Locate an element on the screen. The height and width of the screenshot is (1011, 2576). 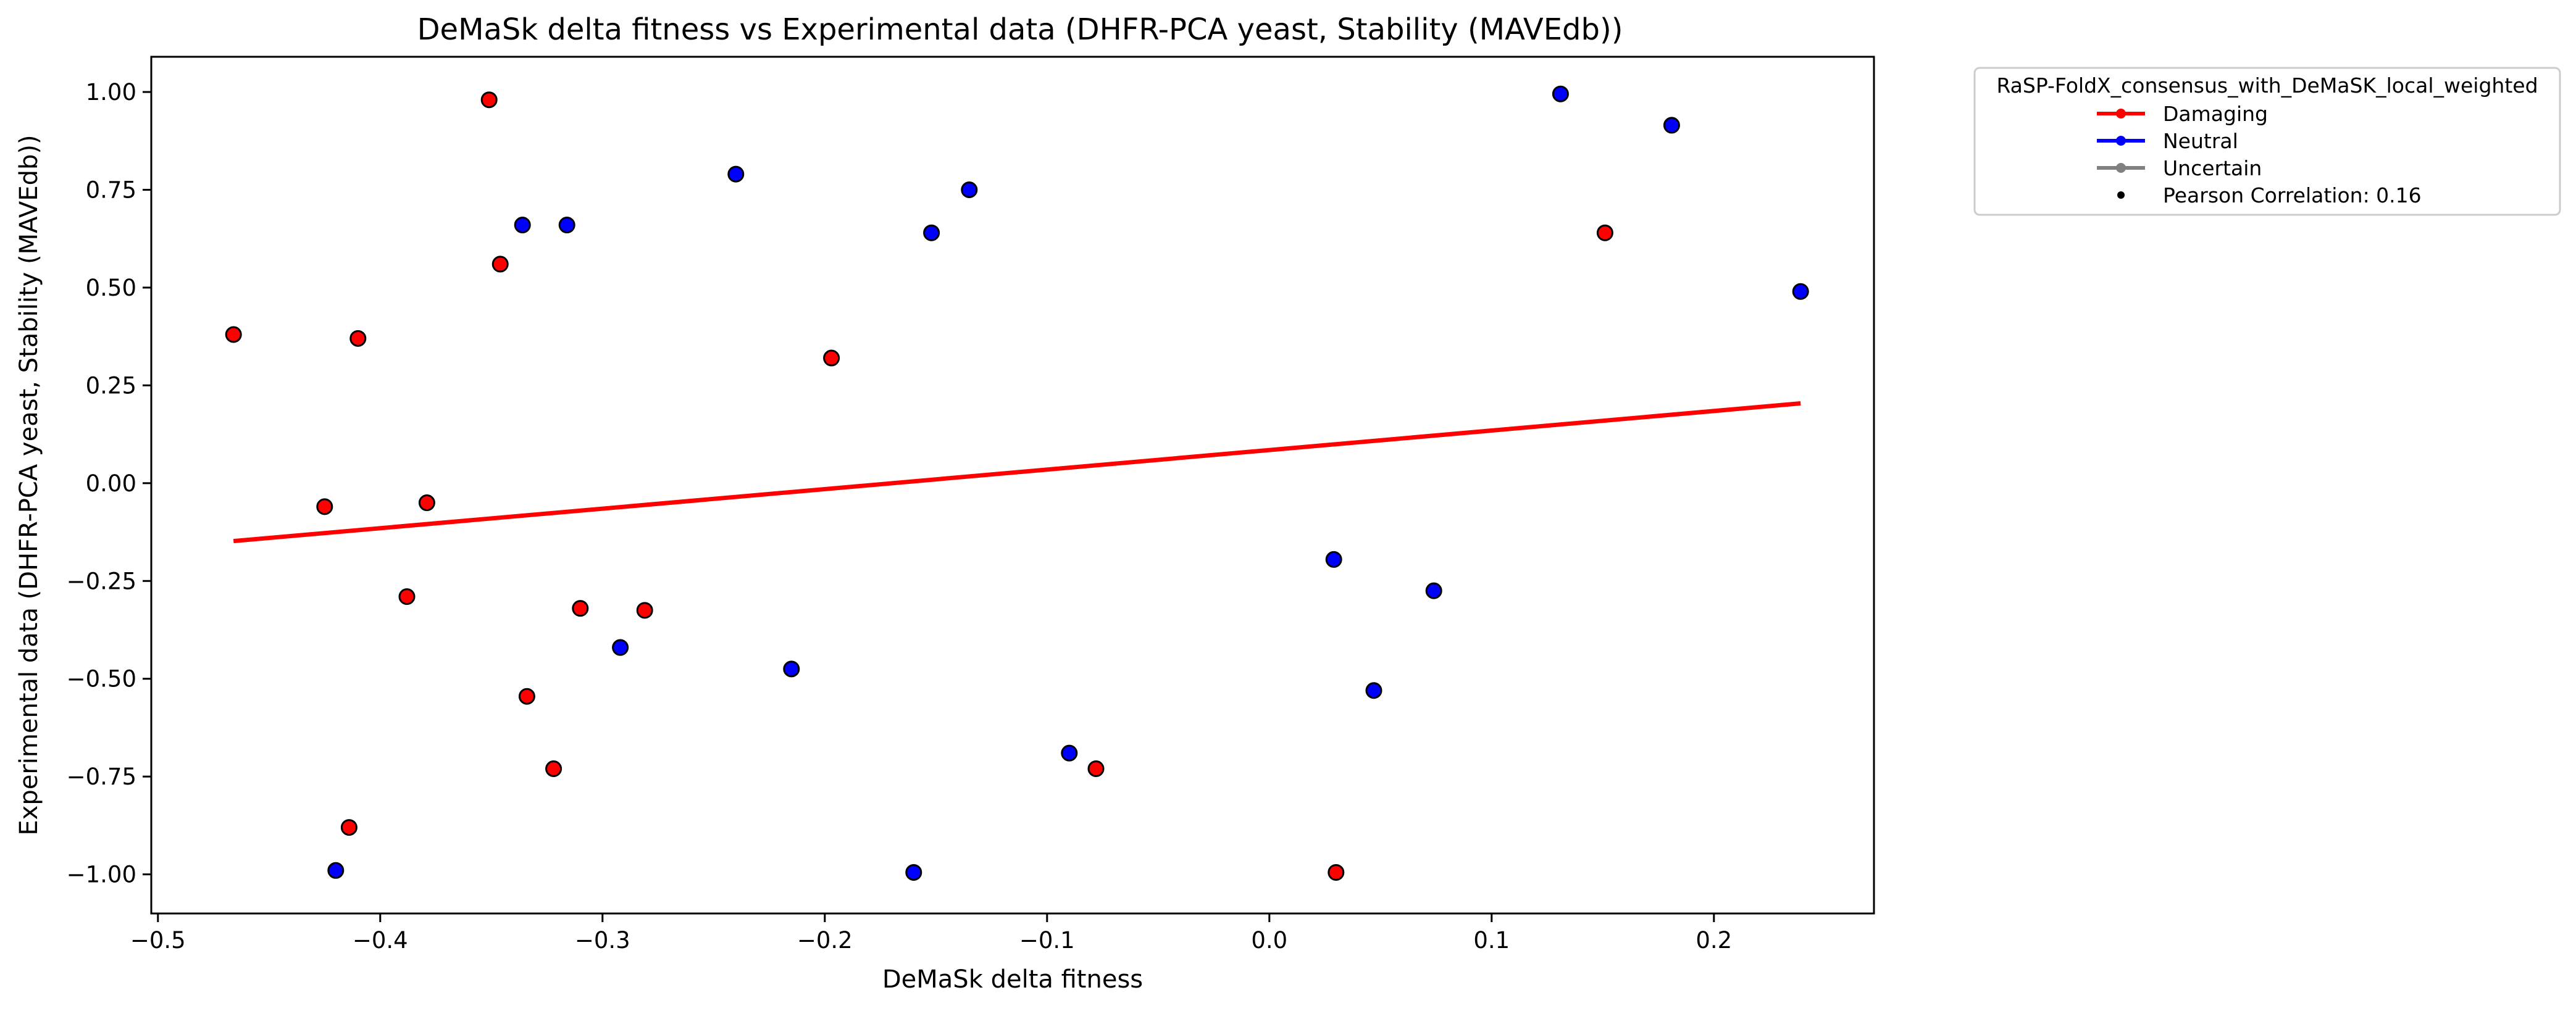
legend-entry-uncertain: Uncertain is located at coordinates (2179, 168).